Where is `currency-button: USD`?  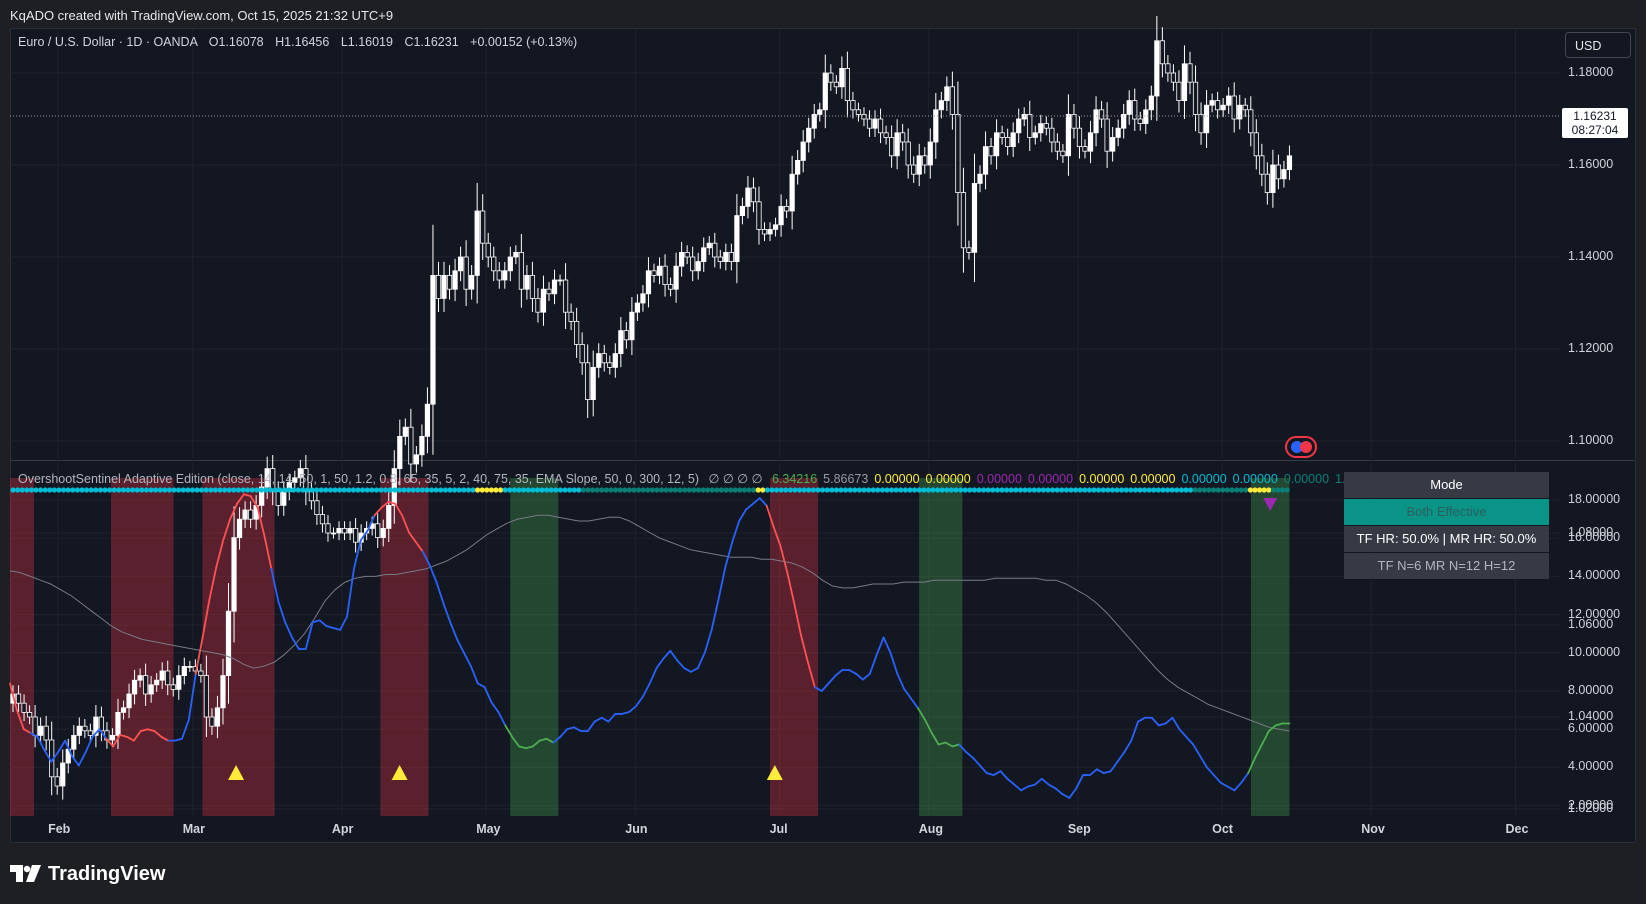
currency-button: USD is located at coordinates (1598, 45).